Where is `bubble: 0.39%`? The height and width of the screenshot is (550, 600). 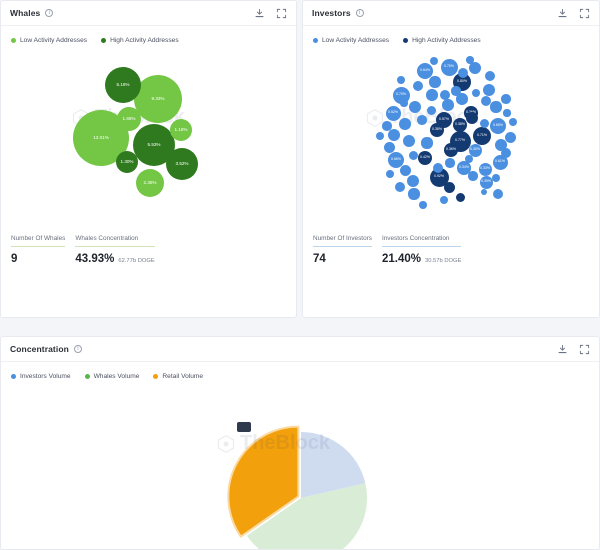
bubble: 0.39% is located at coordinates (486, 182).